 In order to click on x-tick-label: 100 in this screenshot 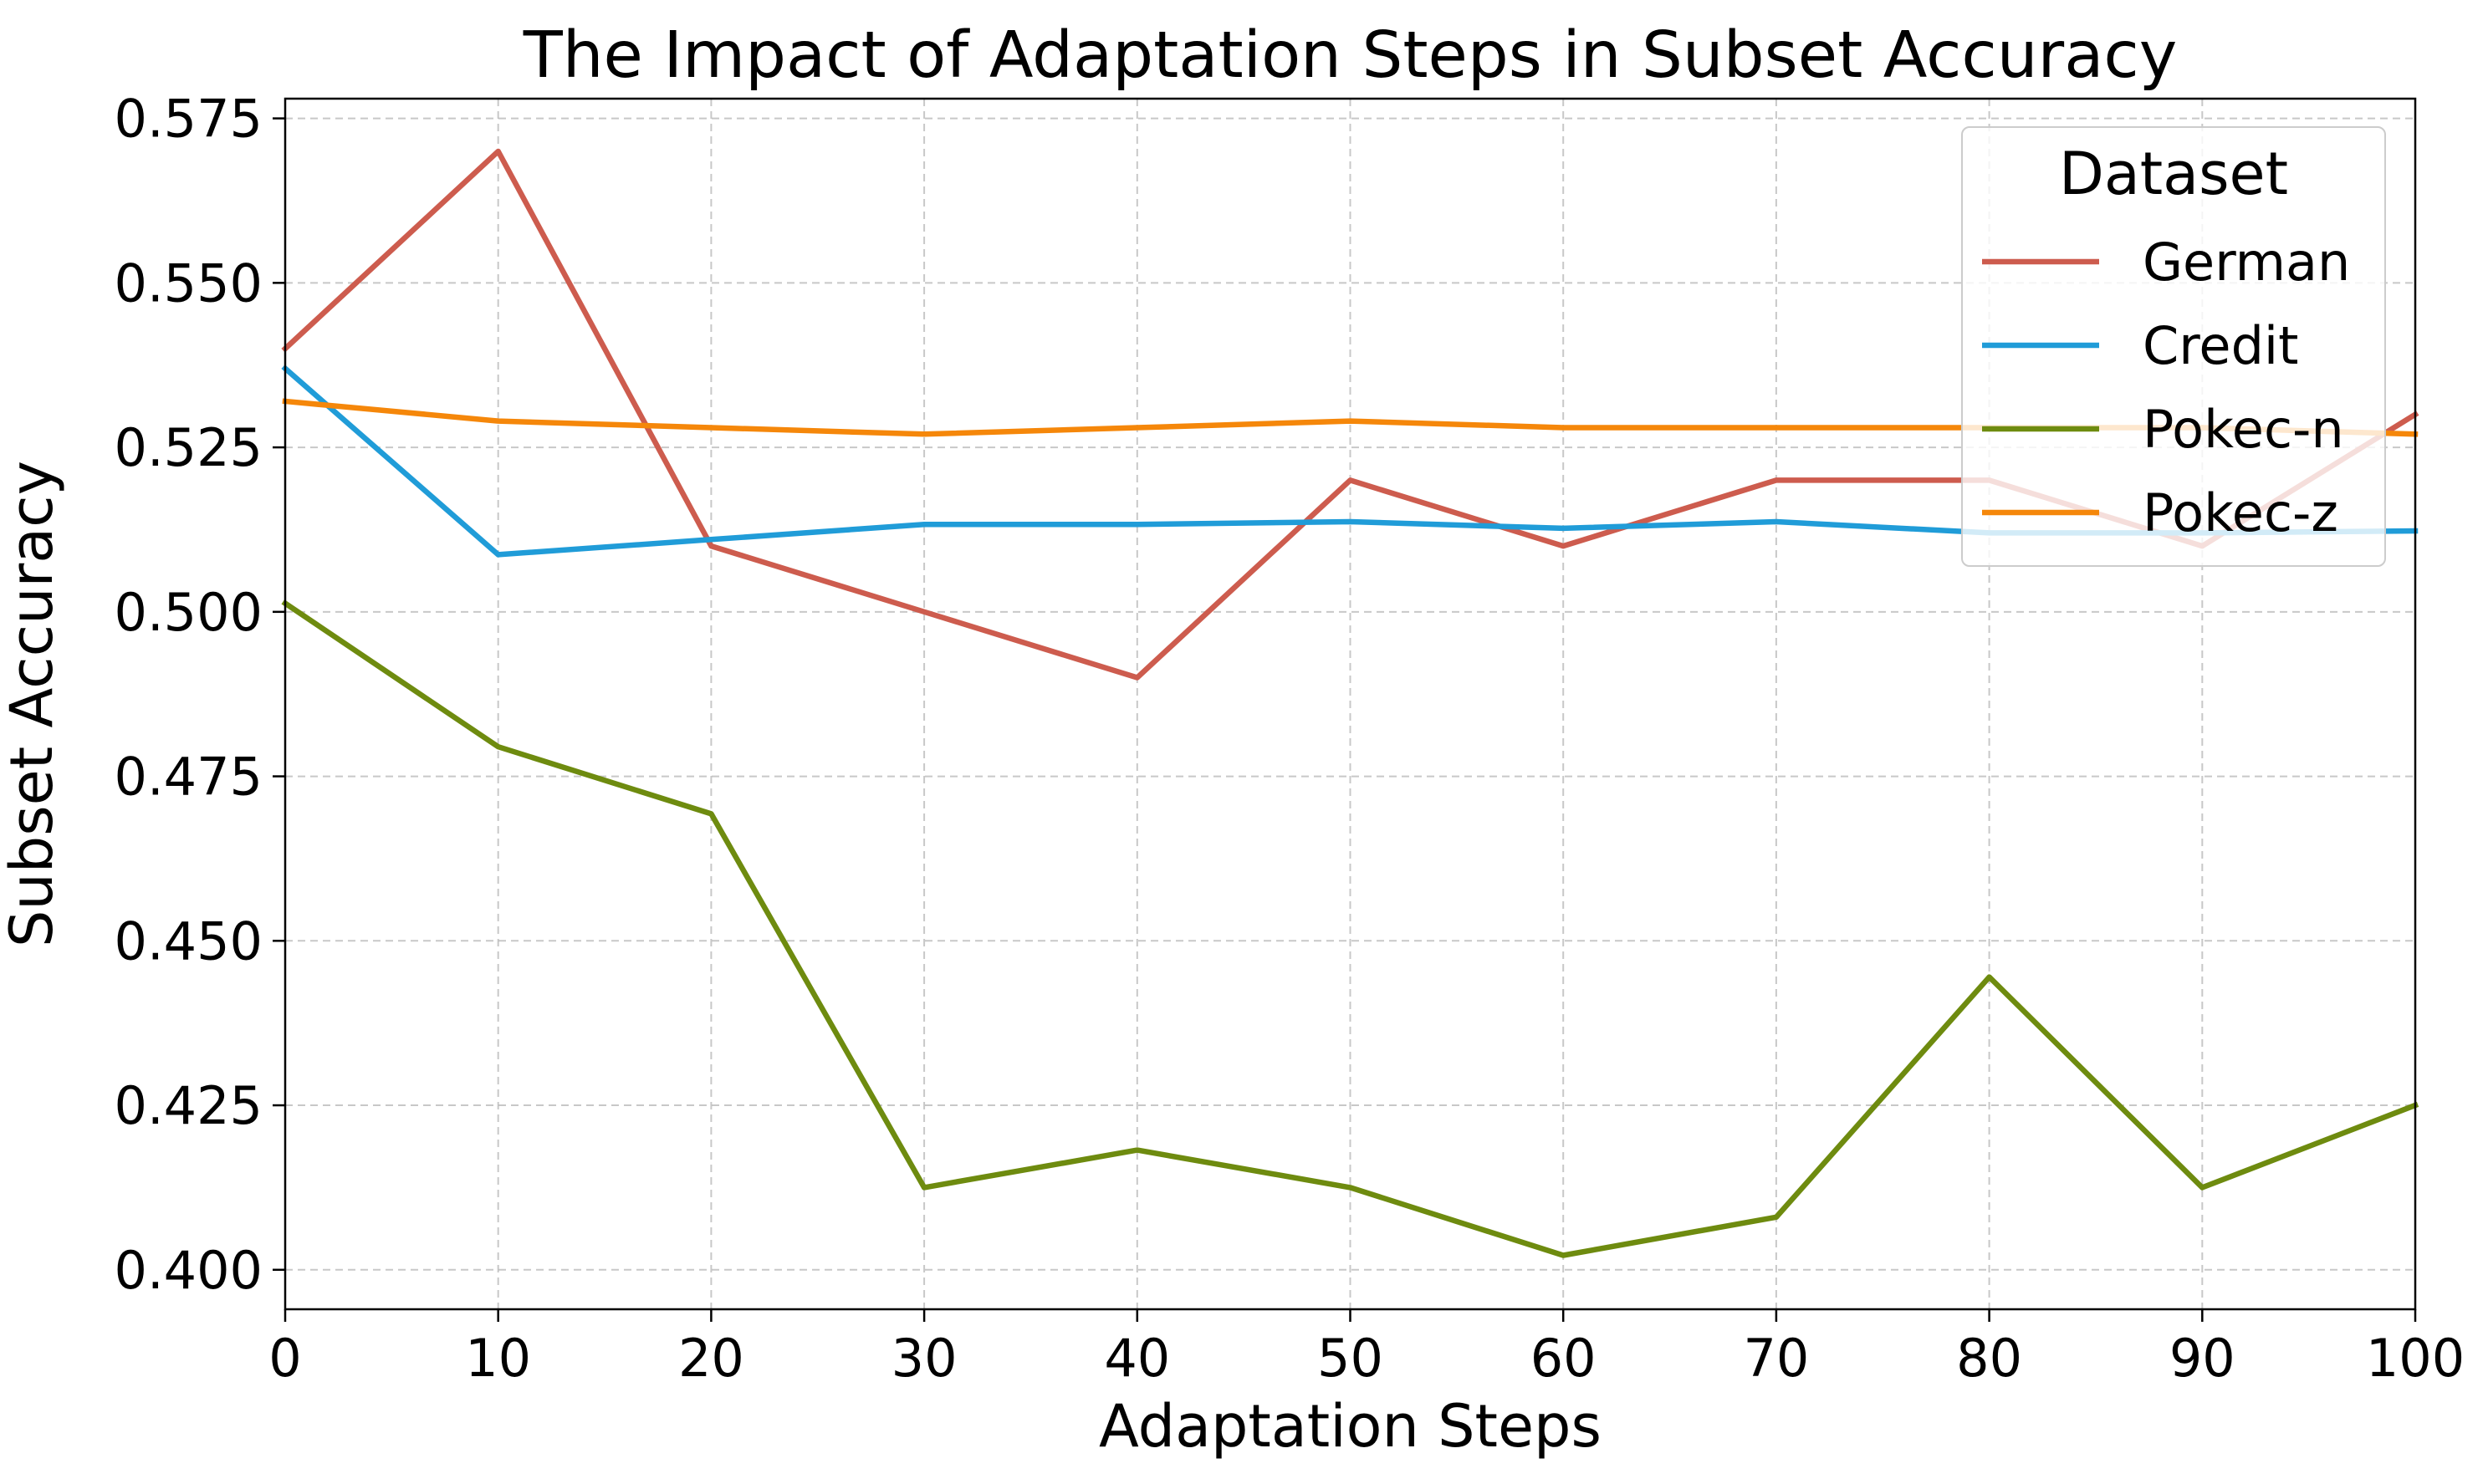, I will do `click(2415, 1358)`.